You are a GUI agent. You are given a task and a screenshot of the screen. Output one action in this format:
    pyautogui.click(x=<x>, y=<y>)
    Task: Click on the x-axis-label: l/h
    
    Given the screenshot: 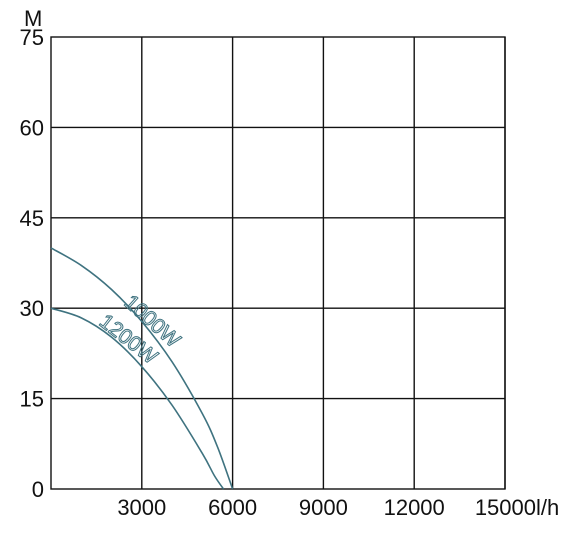 What is the action you would take?
    pyautogui.click(x=547, y=507)
    